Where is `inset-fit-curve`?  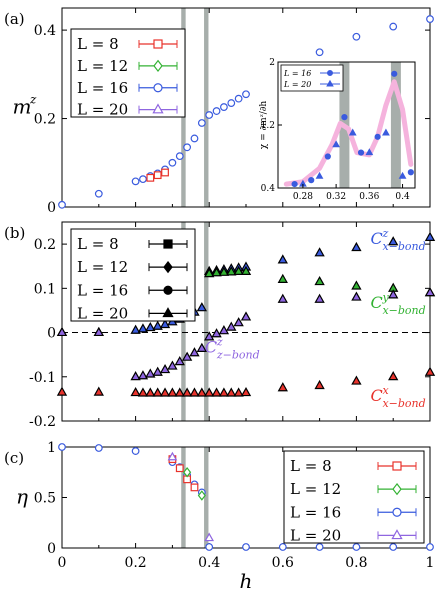
inset-fit-curve is located at coordinates (348, 133).